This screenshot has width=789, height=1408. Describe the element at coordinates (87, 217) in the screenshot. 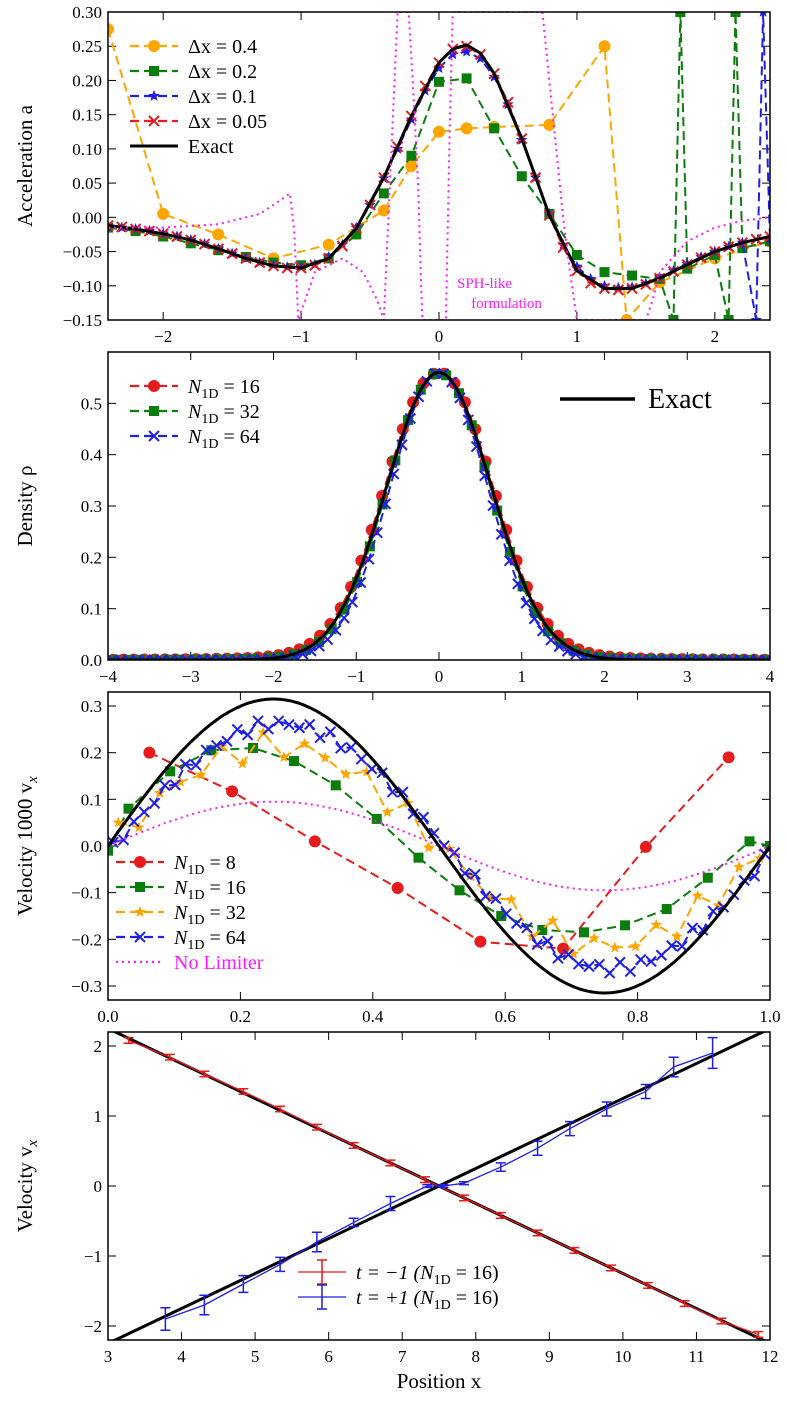

I see `y-tick-label: 0.00` at that location.